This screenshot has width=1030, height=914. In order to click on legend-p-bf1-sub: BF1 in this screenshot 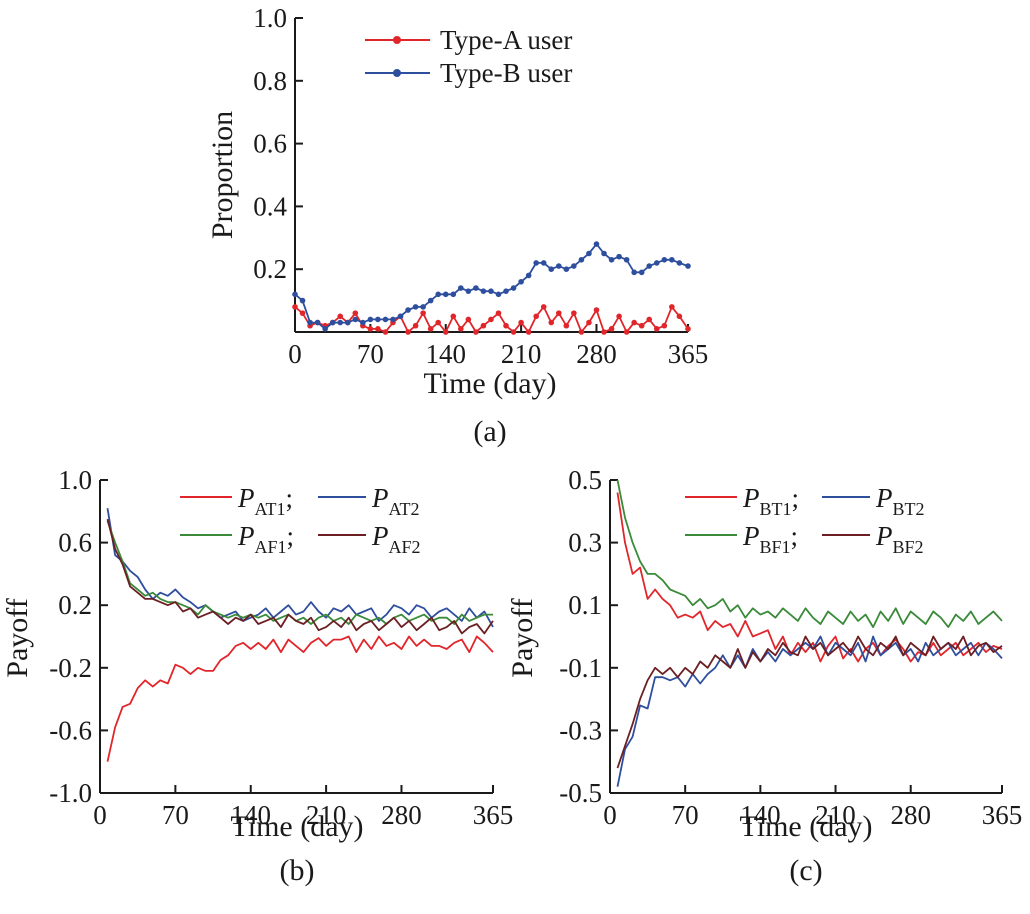, I will do `click(775, 547)`.